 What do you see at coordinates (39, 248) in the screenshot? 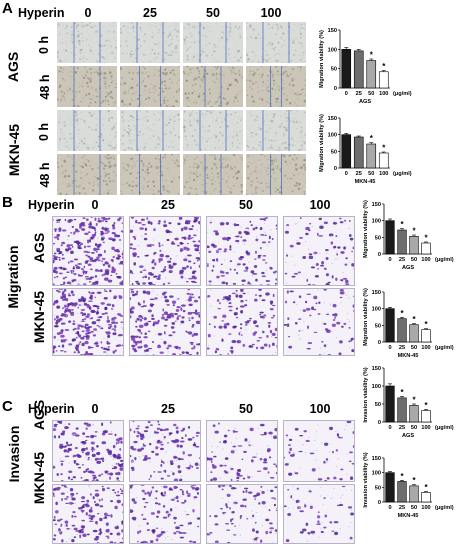
I see `cell-line-label-ags-b: AGS` at bounding box center [39, 248].